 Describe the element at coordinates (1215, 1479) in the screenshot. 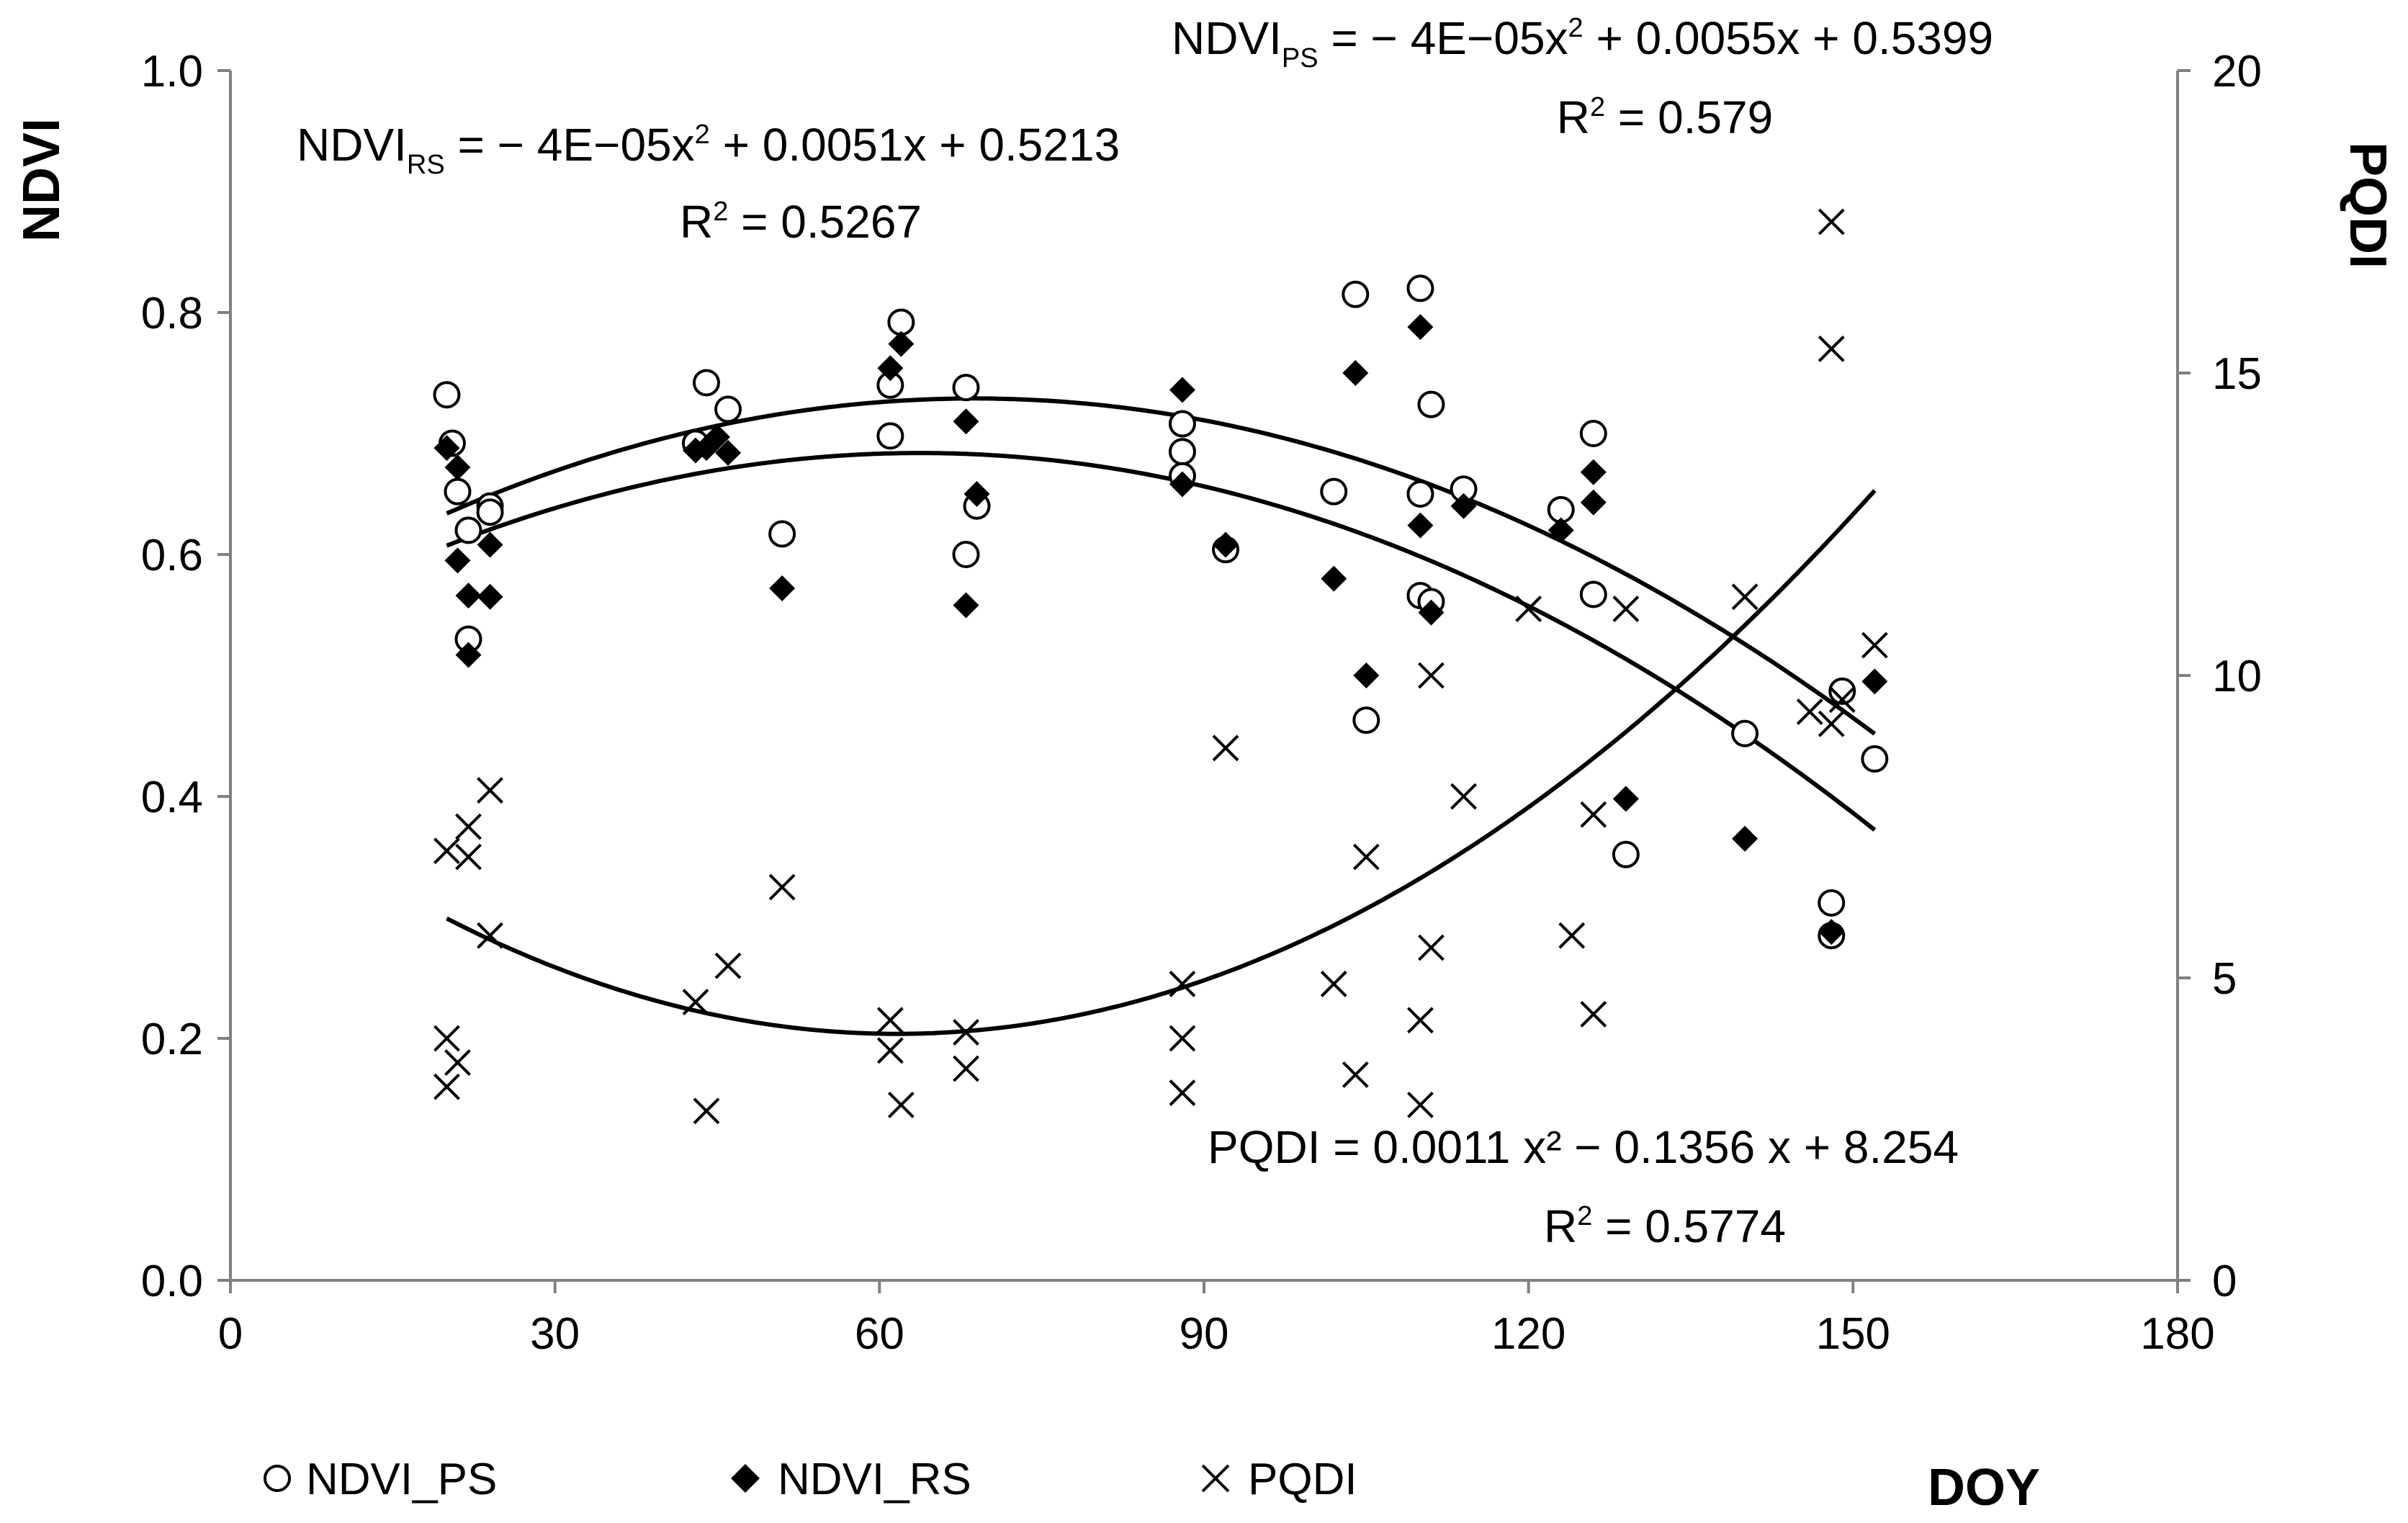

I see `legend-item-pqdi` at that location.